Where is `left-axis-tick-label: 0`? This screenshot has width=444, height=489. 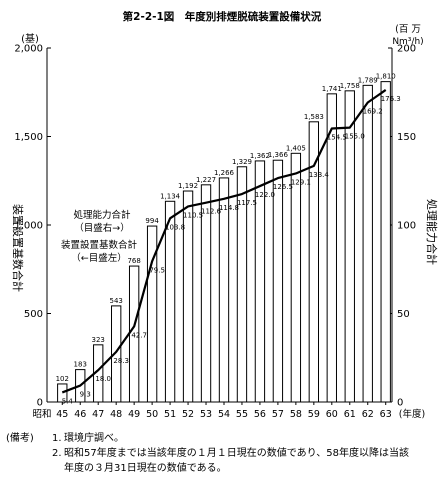
left-axis-tick-label: 0 is located at coordinates (40, 403).